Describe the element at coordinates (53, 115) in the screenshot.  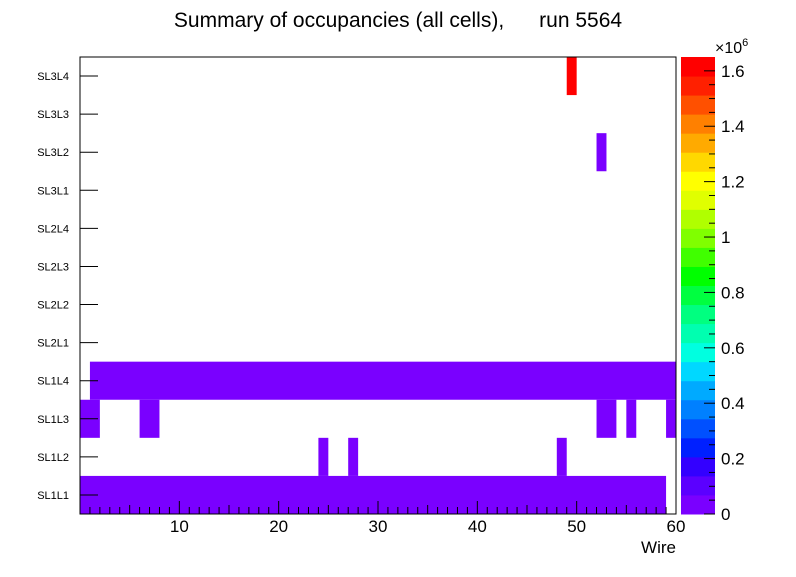
I see `y-tick-label: SL3L3` at that location.